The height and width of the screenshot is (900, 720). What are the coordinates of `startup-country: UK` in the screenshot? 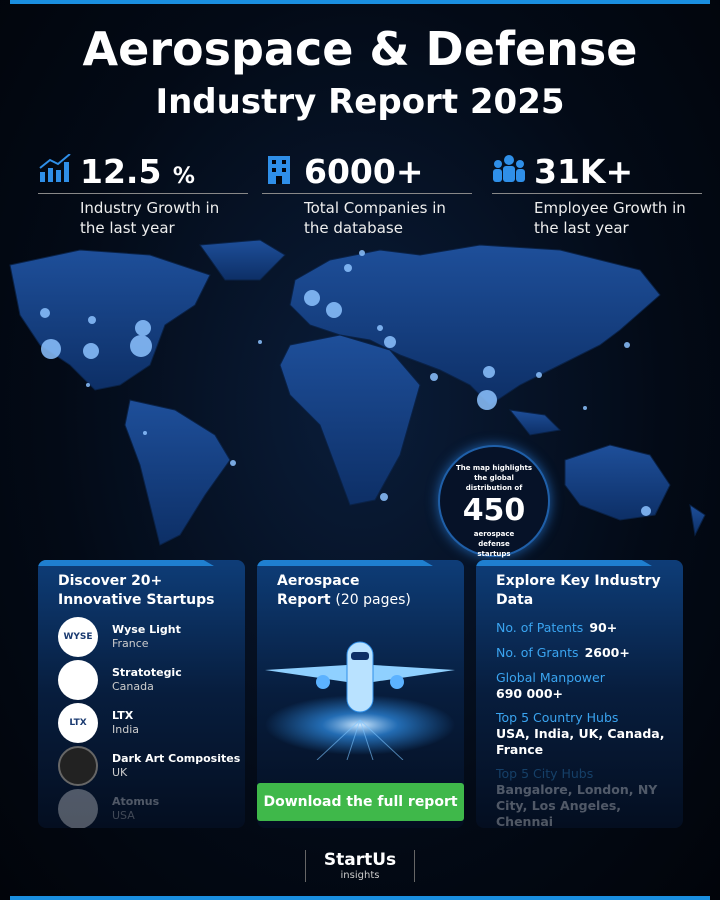 It's located at (120, 772).